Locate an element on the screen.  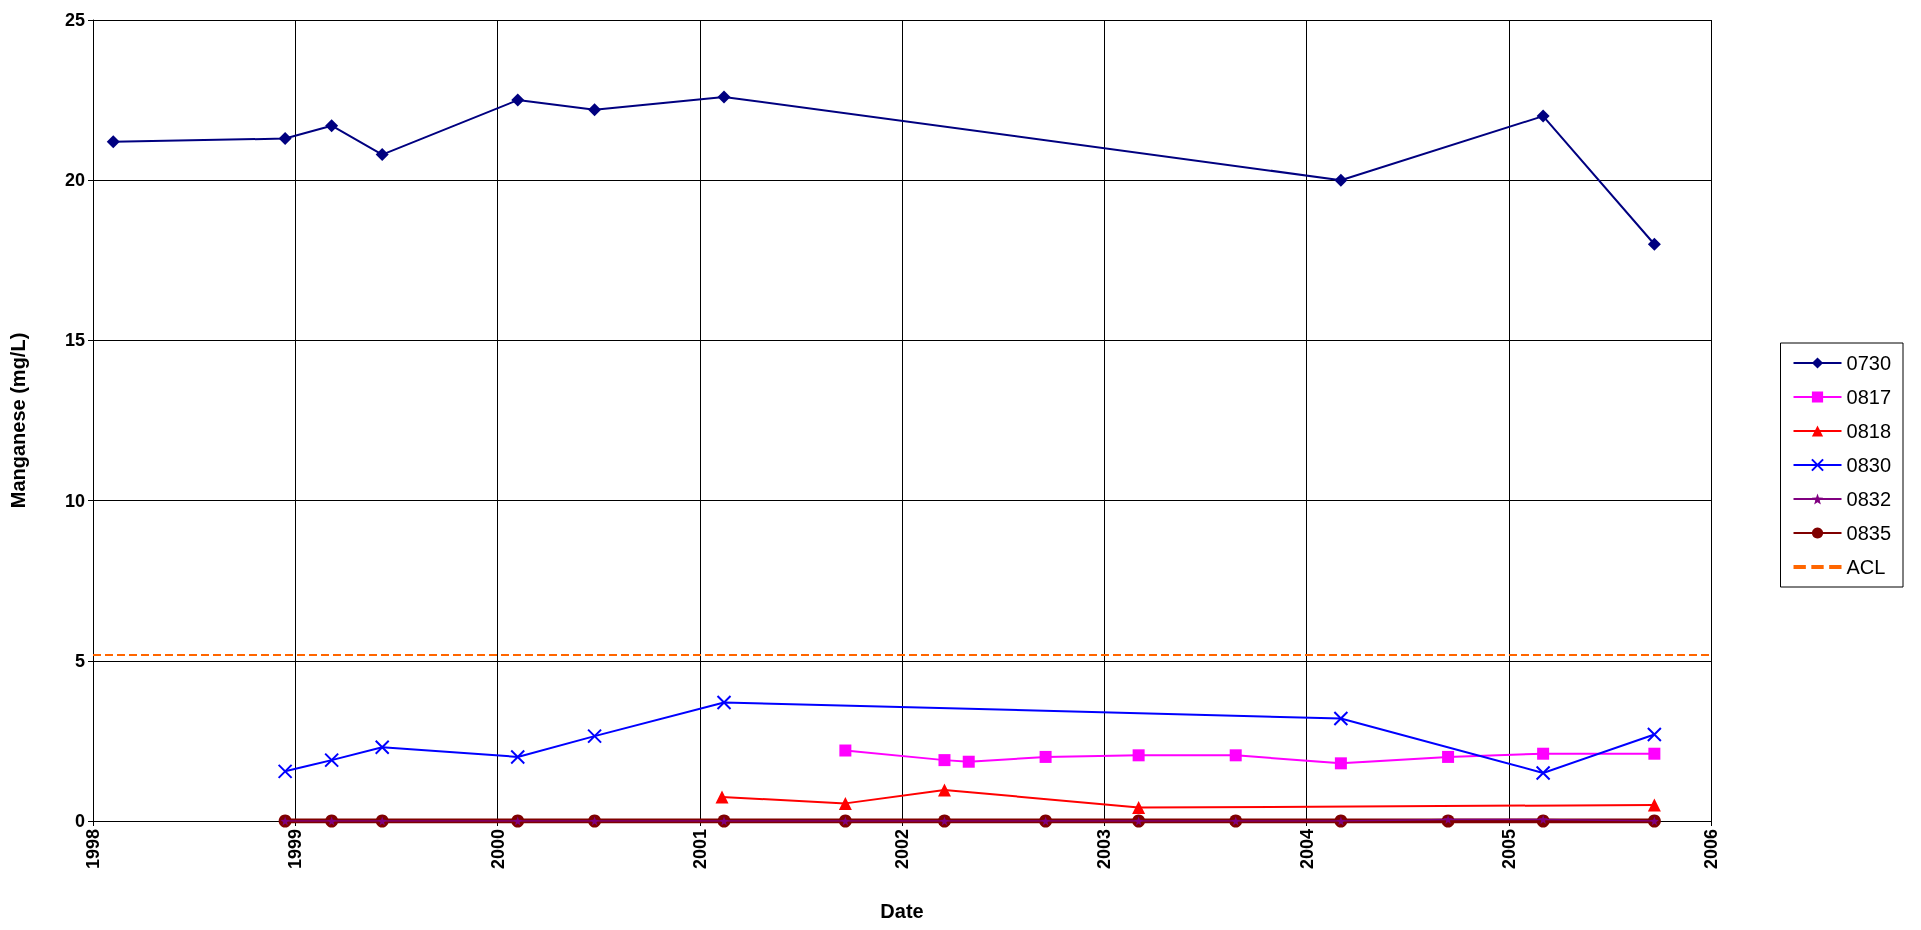
legend-label: 0832 is located at coordinates (1869, 499).